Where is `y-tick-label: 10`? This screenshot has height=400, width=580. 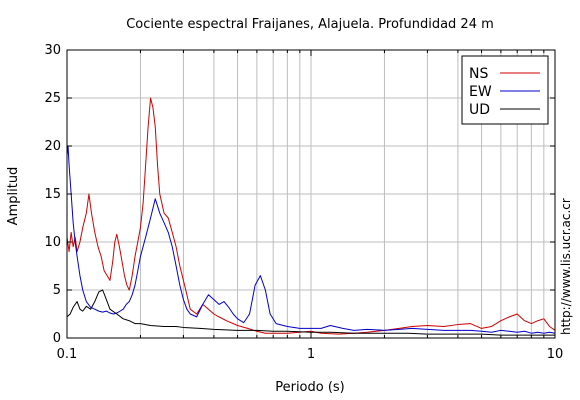
y-tick-label: 10 is located at coordinates (52, 242).